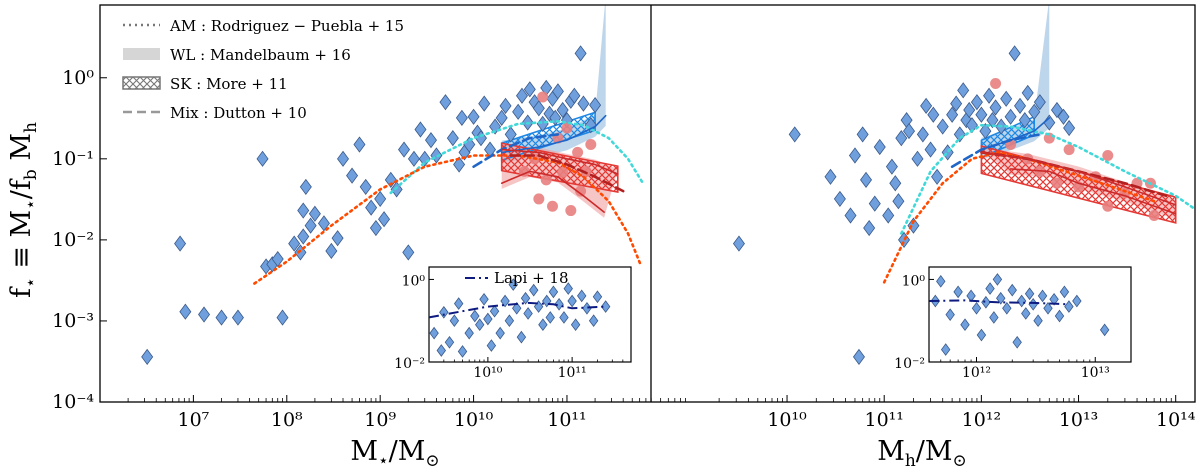 Image resolution: width=1200 pixels, height=474 pixels. Describe the element at coordinates (531, 278) in the screenshot. I see `inset-legend-label: Lapi + 18` at that location.